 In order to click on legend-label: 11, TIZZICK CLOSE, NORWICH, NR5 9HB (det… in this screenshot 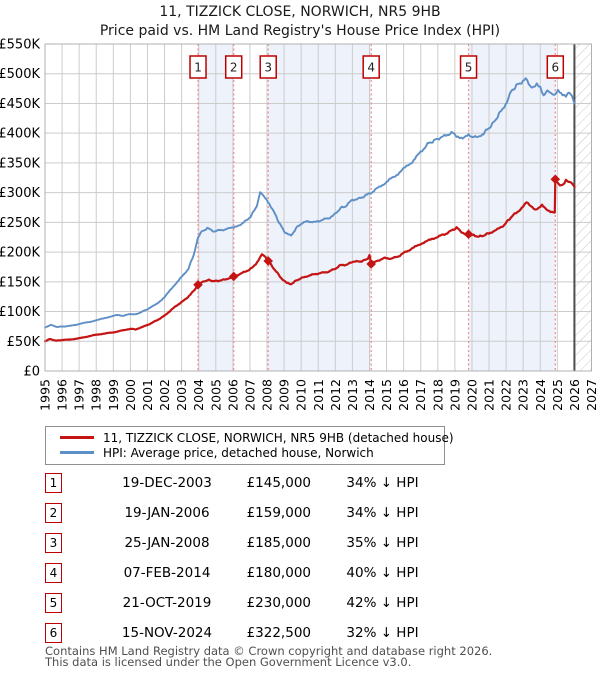, I will do `click(278, 437)`.